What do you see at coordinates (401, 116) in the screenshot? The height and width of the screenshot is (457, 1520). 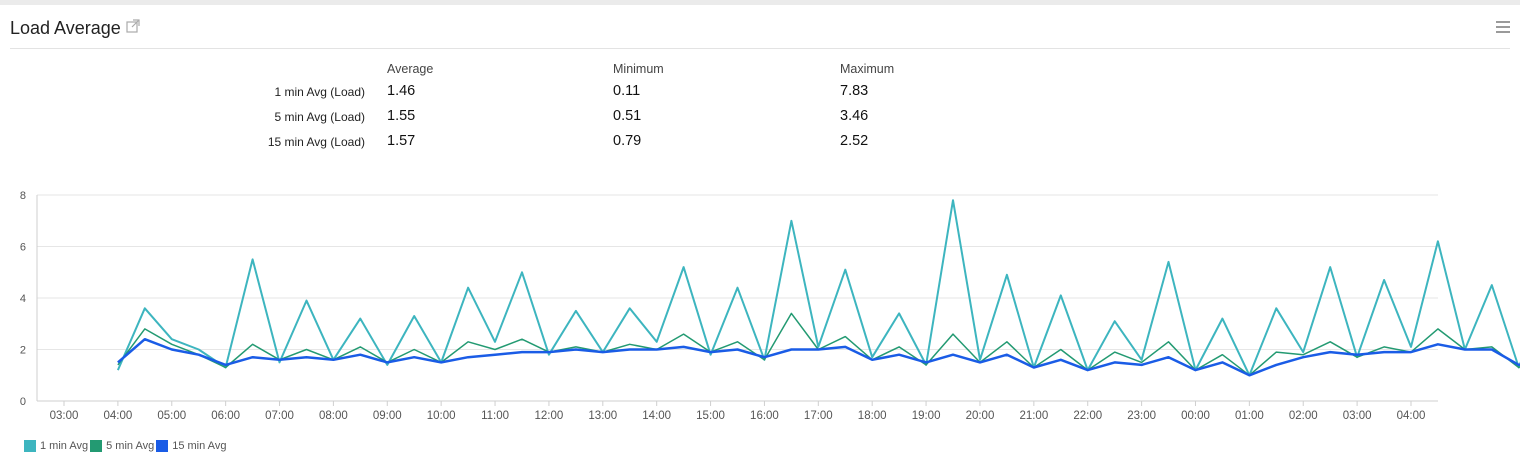 I see `value-5min-average: 1.55` at bounding box center [401, 116].